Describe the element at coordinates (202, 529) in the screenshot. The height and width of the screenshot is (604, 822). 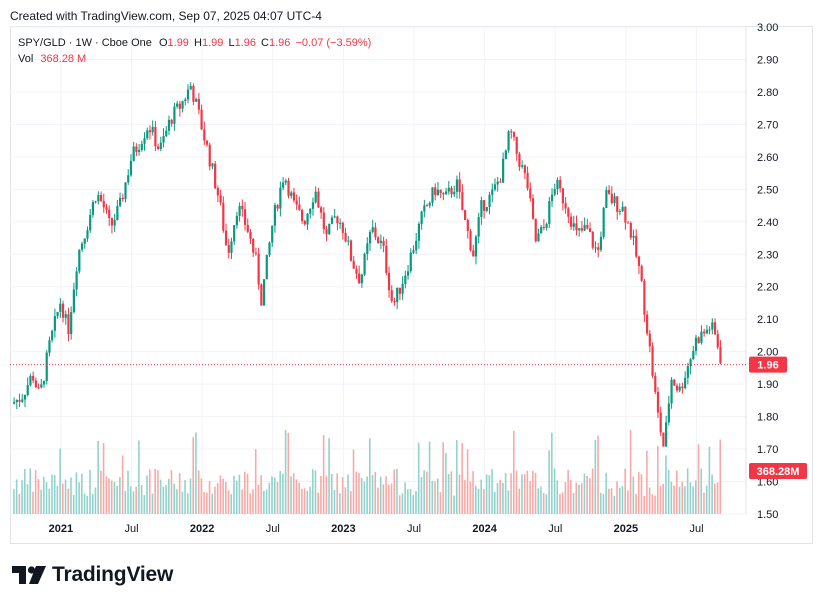
I see `x-tick-label: 2022` at that location.